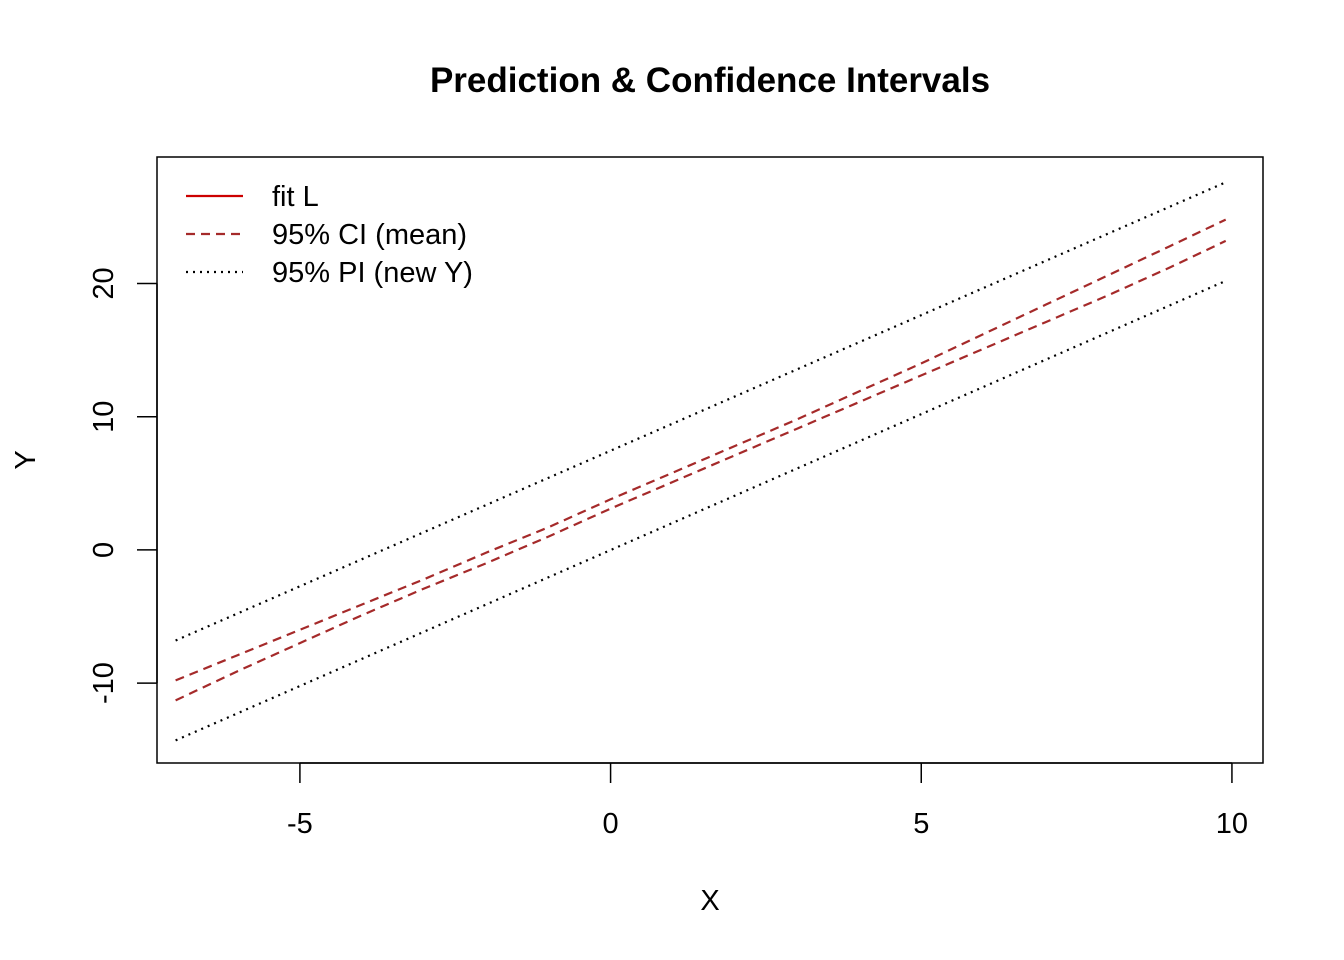 The height and width of the screenshot is (960, 1344). I want to click on y-tick-label: 20, so click(104, 283).